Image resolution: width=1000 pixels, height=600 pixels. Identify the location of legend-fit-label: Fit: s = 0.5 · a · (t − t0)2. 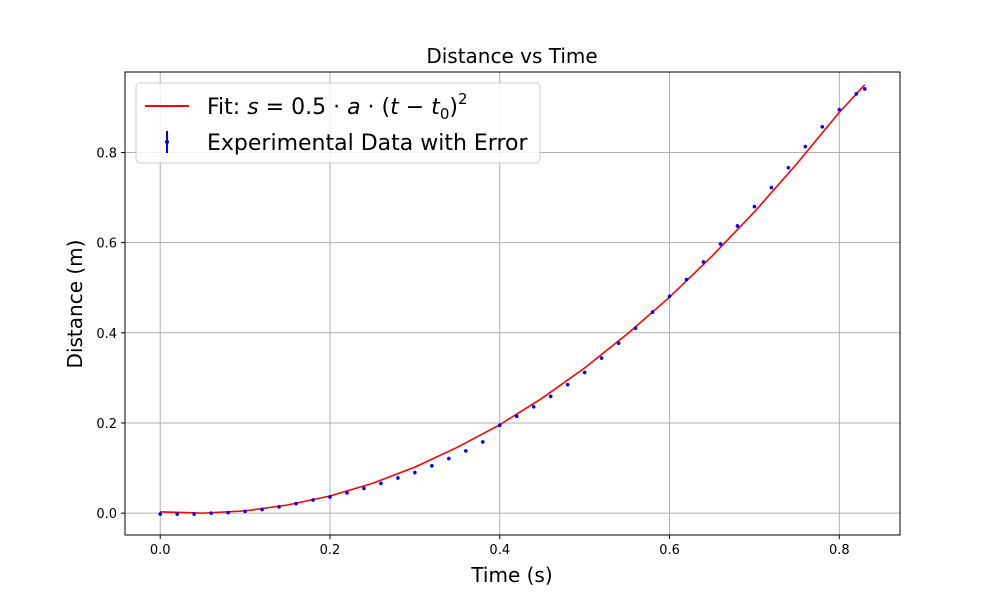
(337, 106).